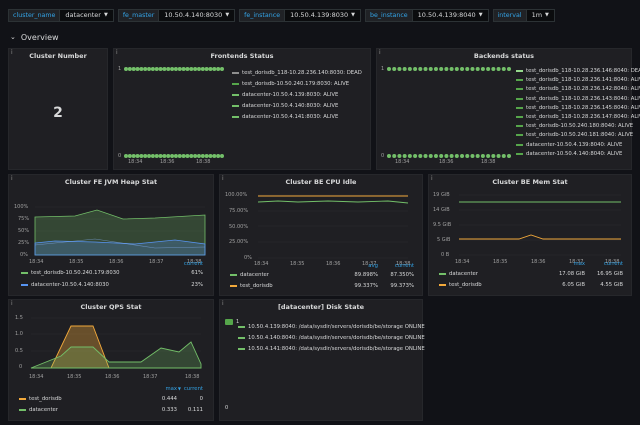  Describe the element at coordinates (24, 231) in the screenshot. I see `y-tick: 50%` at that location.